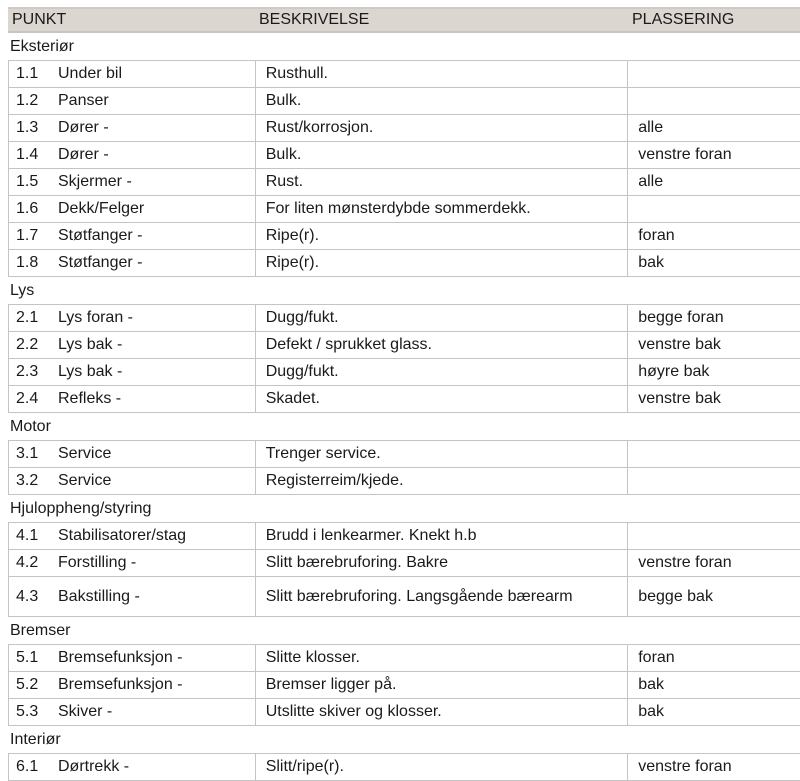  I want to click on plassering-cell: venstre foran, so click(685, 562).